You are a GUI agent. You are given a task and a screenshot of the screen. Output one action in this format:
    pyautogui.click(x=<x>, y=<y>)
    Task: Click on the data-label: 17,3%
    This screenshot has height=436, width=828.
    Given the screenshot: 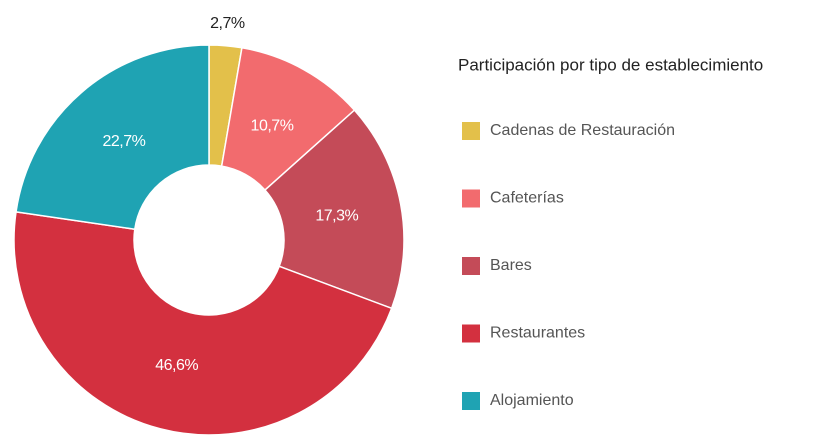 What is the action you would take?
    pyautogui.click(x=336, y=215)
    